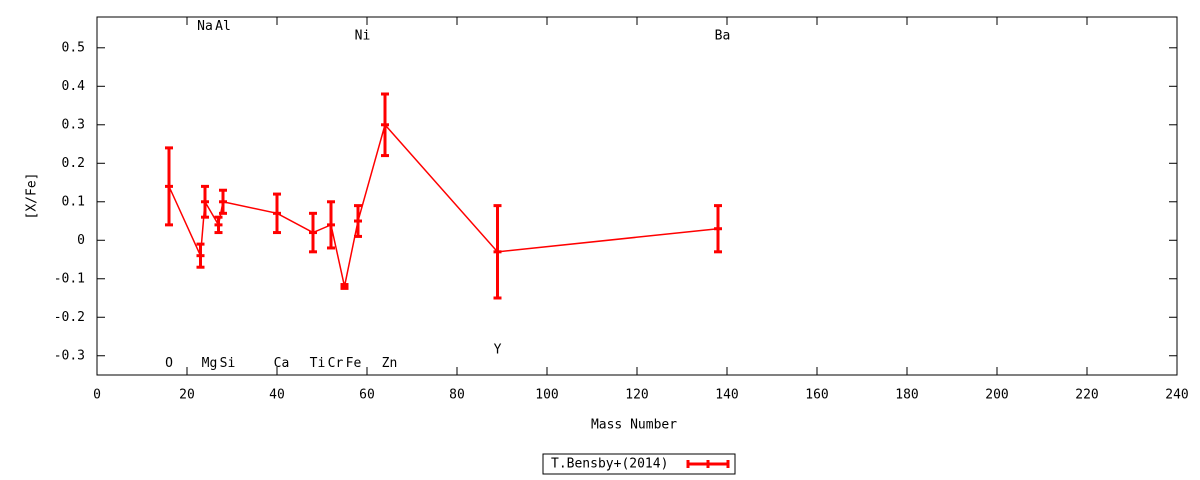  Describe the element at coordinates (318, 363) in the screenshot. I see `element-label: Ti` at that location.